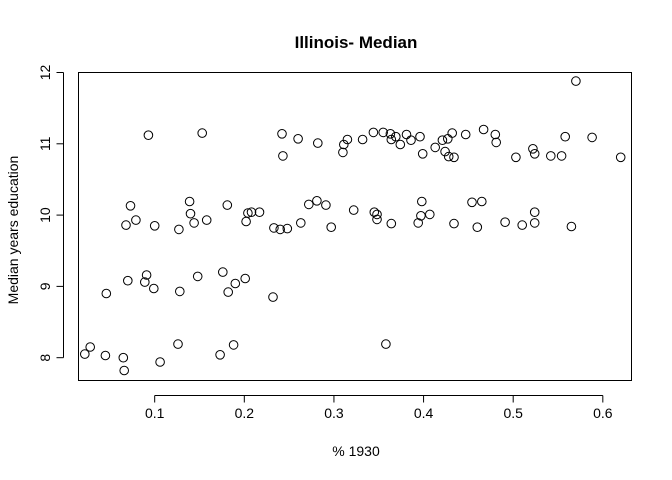 This screenshot has height=480, width=672. What do you see at coordinates (603, 413) in the screenshot?
I see `x-tick-label: 0.6` at bounding box center [603, 413].